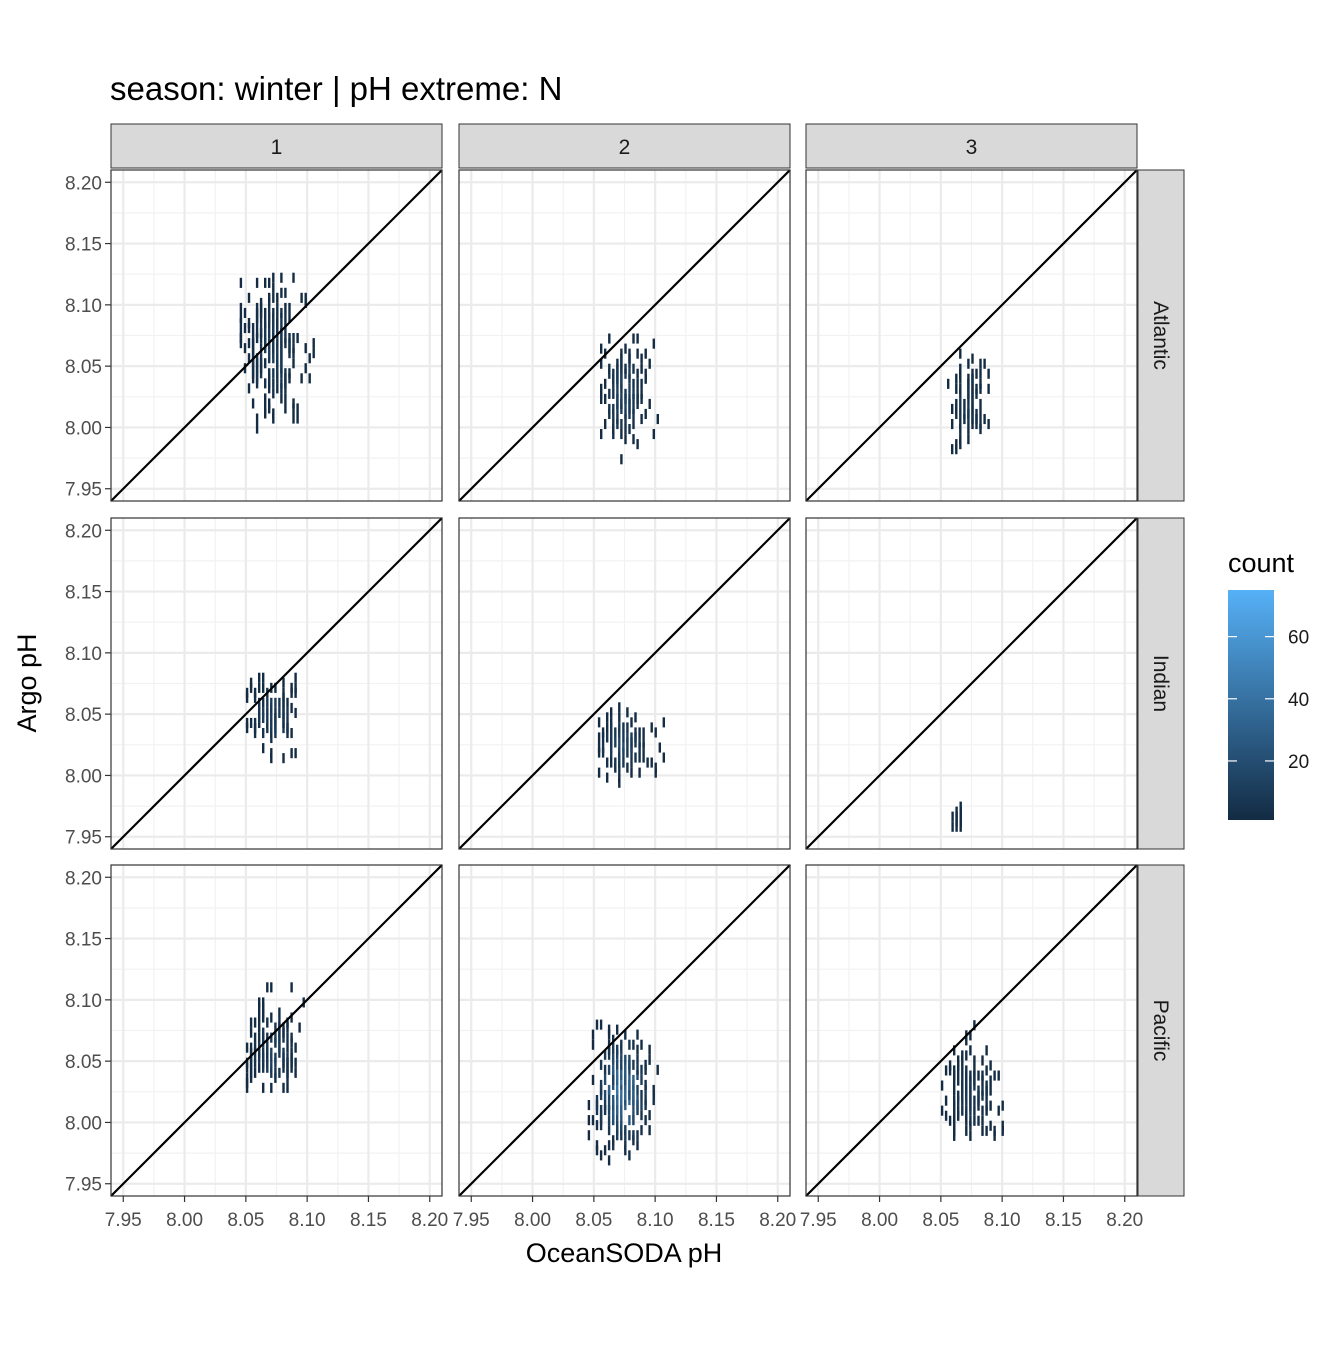  I want to click on x-tick-label: 8.10, so click(1002, 1220).